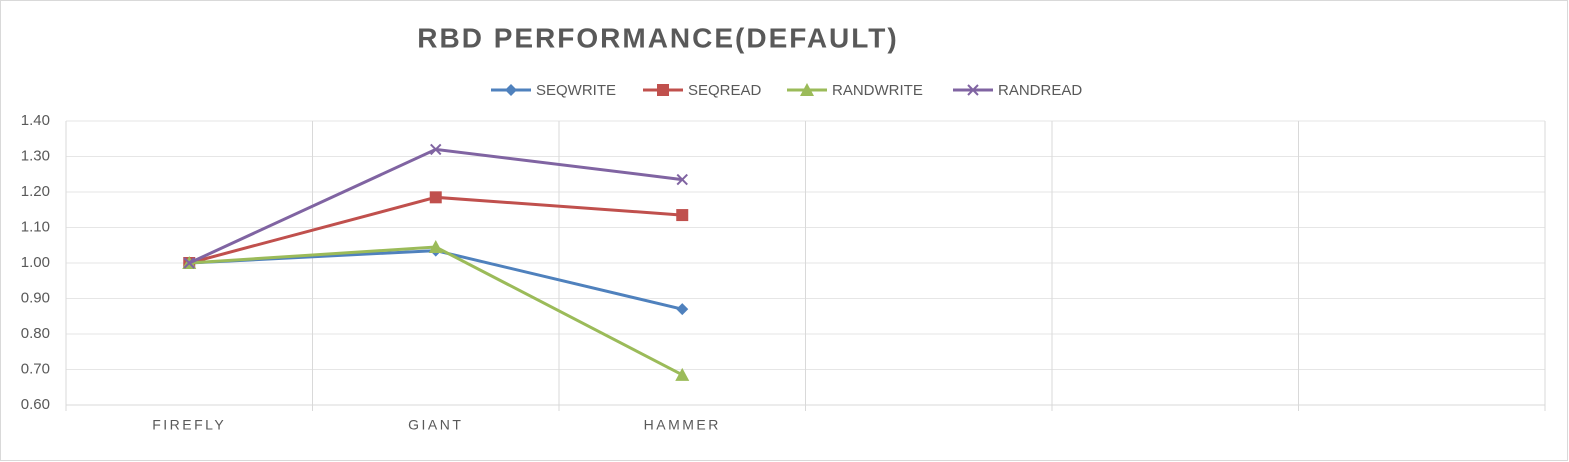  What do you see at coordinates (657, 37) in the screenshot?
I see `chart-title: RBD PERFORMANCE(DEFAULT)` at bounding box center [657, 37].